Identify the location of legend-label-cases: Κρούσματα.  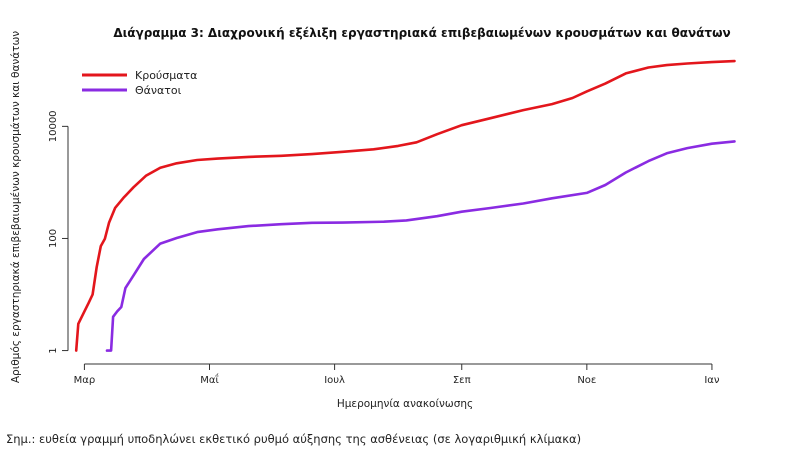
(166, 75).